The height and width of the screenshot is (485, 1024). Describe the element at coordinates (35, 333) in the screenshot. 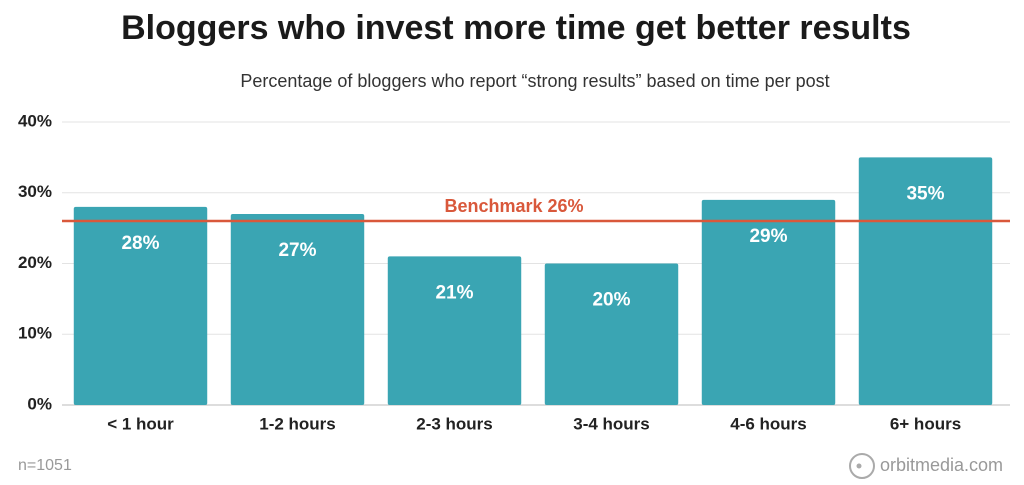

I see `y-tick-label: 10%` at that location.